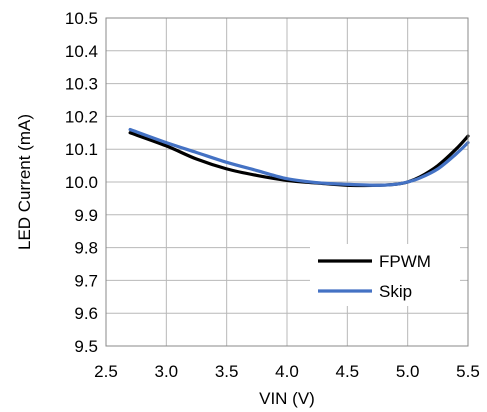 The height and width of the screenshot is (412, 487). I want to click on x-tick-label: 3.5, so click(227, 371).